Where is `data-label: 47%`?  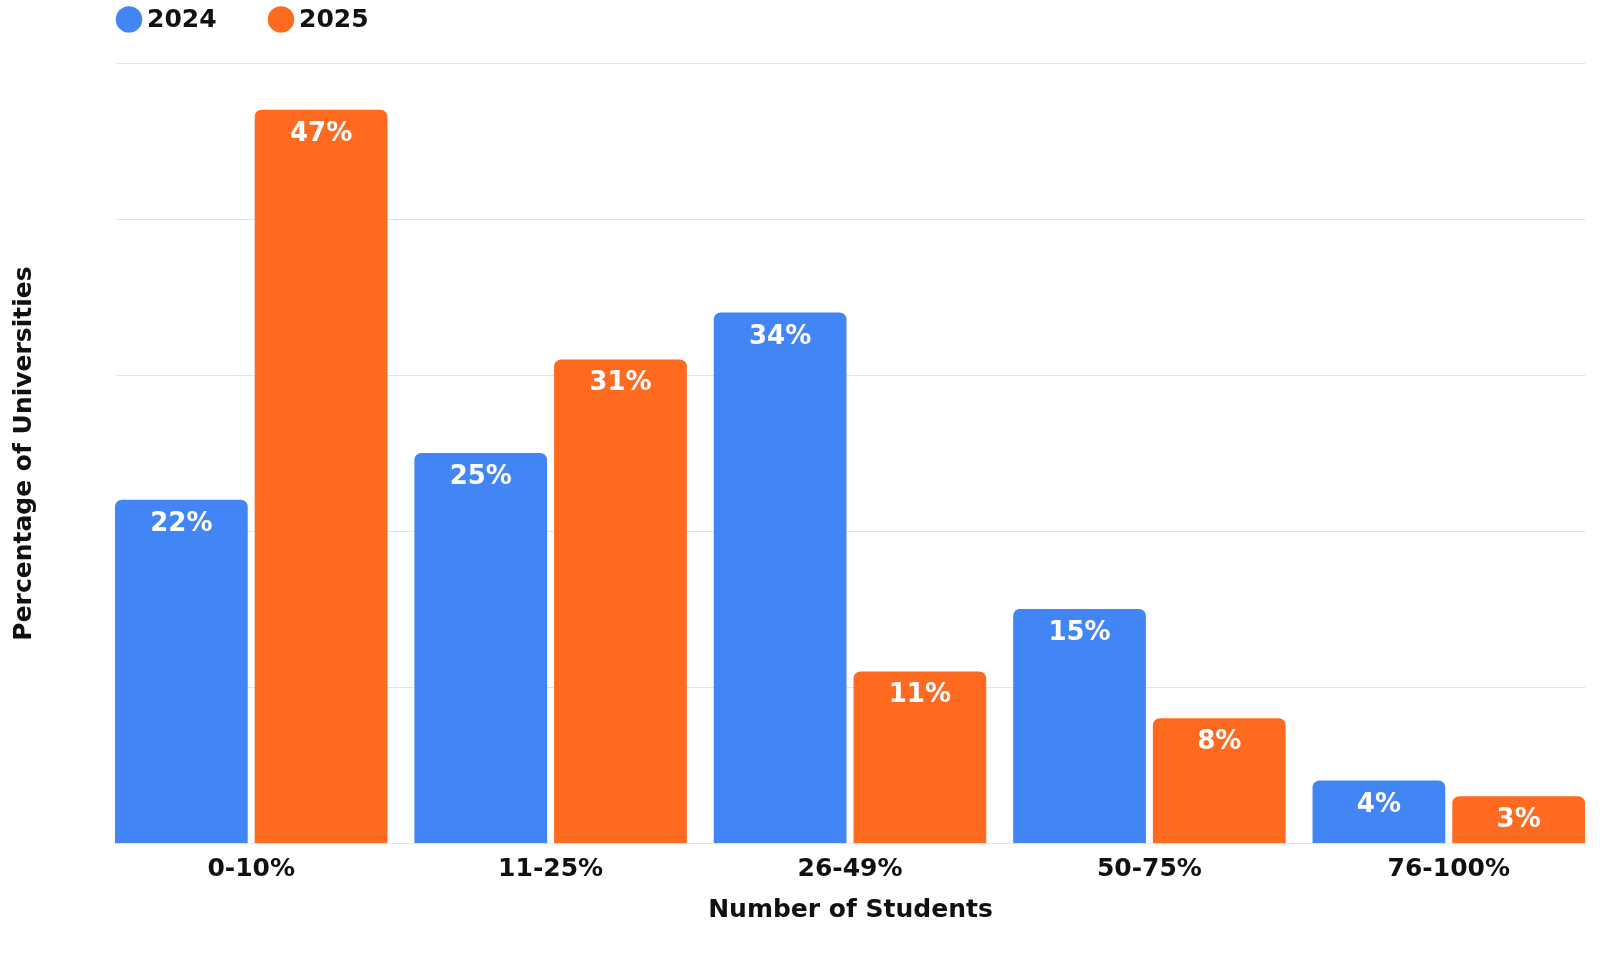
data-label: 47% is located at coordinates (321, 131).